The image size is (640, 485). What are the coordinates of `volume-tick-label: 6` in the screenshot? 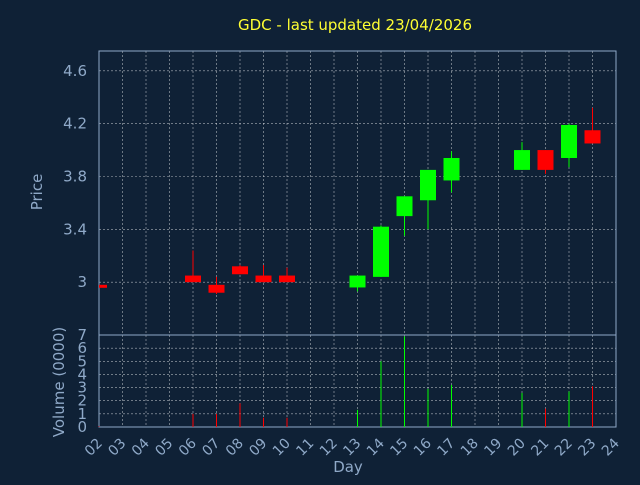 It's located at (82, 348).